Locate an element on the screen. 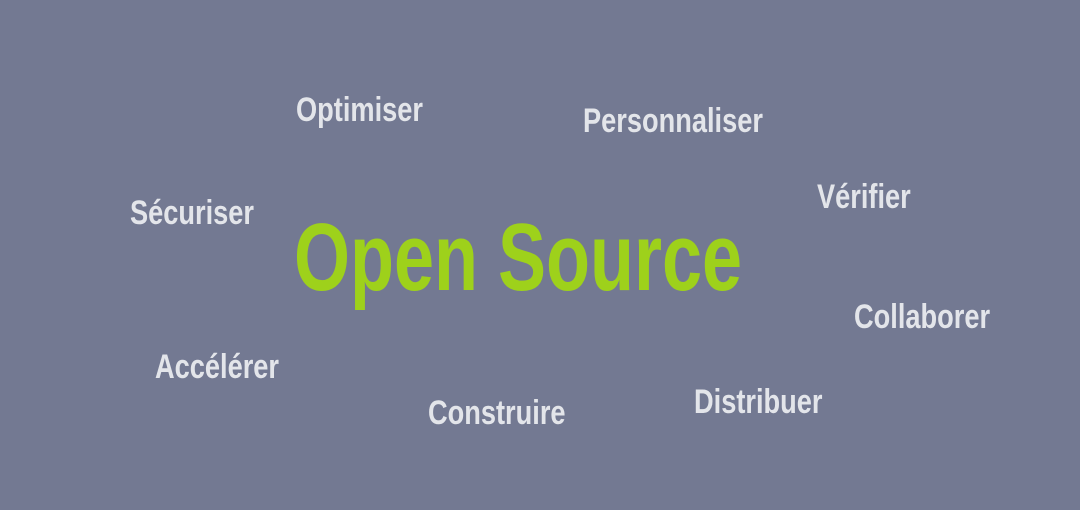 The width and height of the screenshot is (1080, 510). word-distribuer: Distribuer is located at coordinates (758, 402).